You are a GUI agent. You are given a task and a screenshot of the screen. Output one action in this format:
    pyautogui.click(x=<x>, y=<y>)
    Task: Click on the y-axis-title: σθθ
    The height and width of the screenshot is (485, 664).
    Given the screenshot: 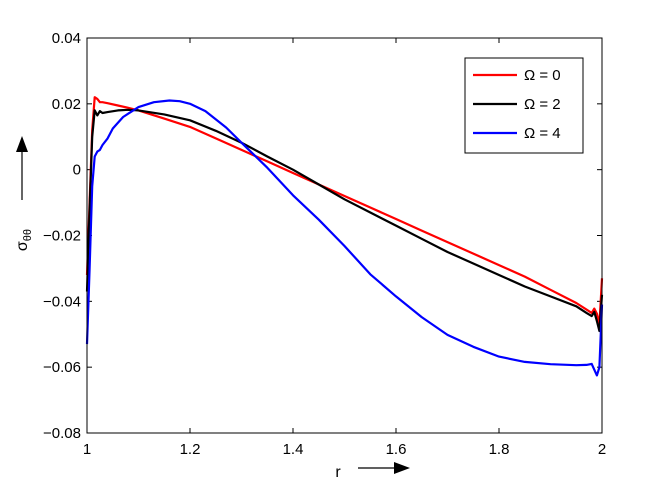 What is the action you would take?
    pyautogui.click(x=24, y=240)
    